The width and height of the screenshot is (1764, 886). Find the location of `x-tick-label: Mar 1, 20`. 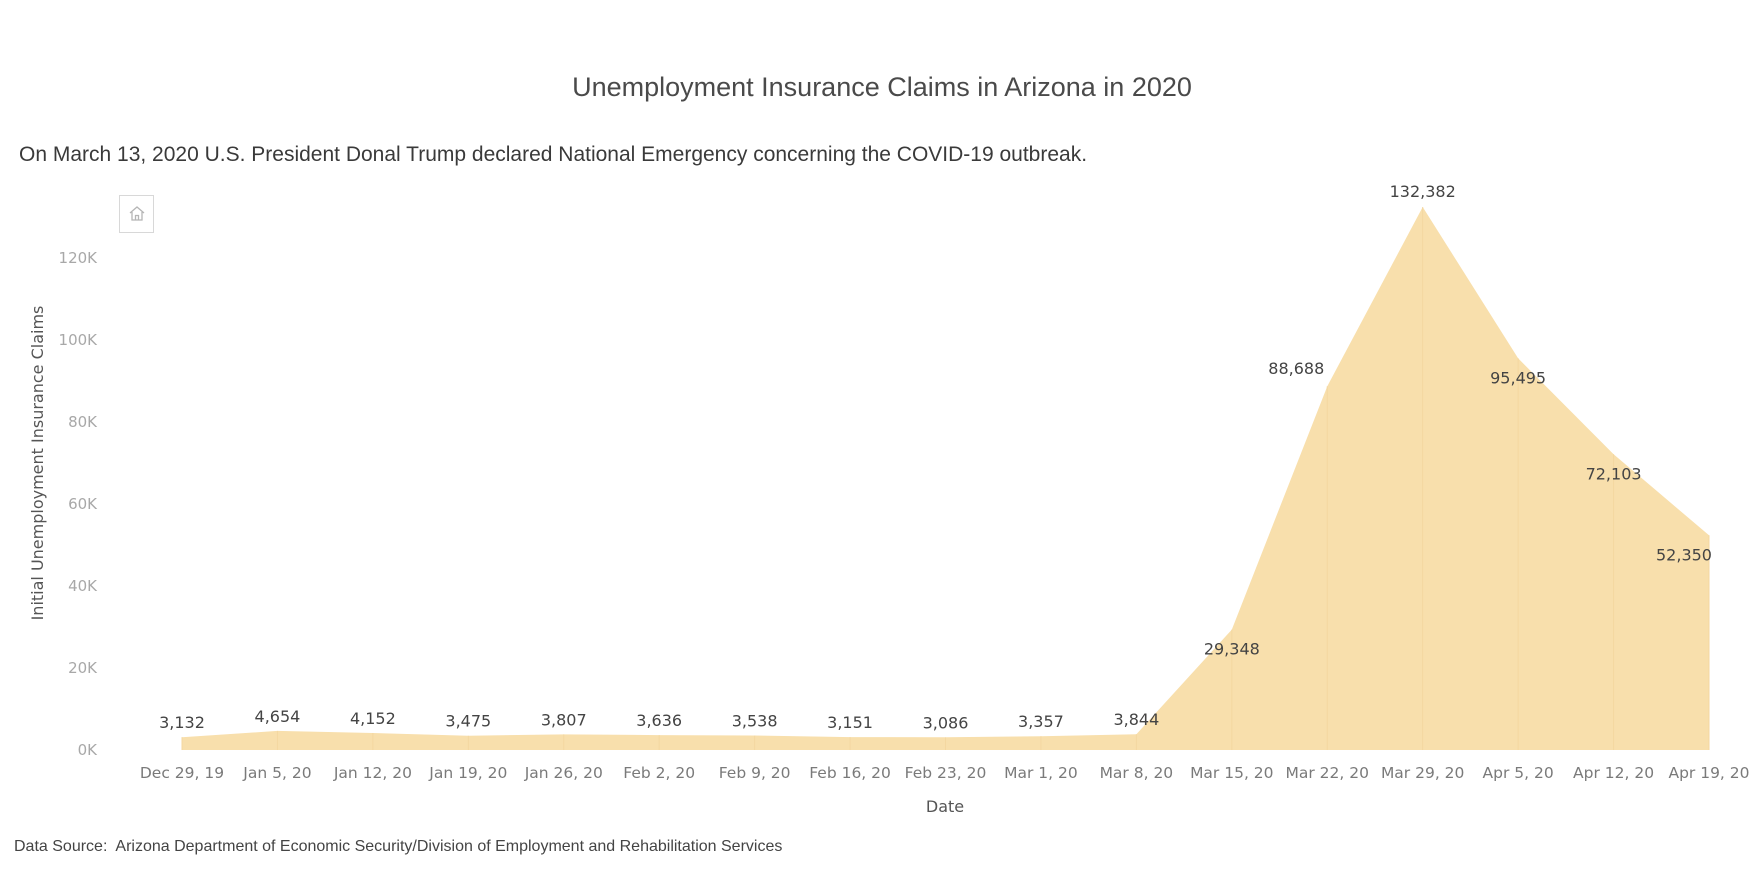

x-tick-label: Mar 1, 20 is located at coordinates (1041, 773).